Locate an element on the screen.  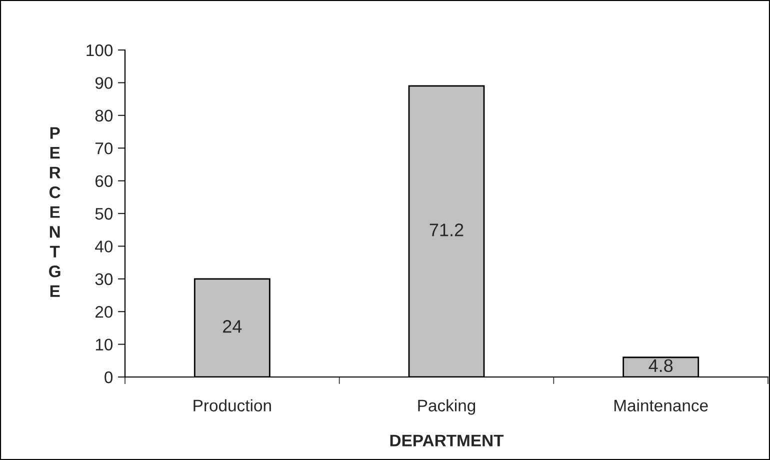
y-tick-label: 30 is located at coordinates (104, 279).